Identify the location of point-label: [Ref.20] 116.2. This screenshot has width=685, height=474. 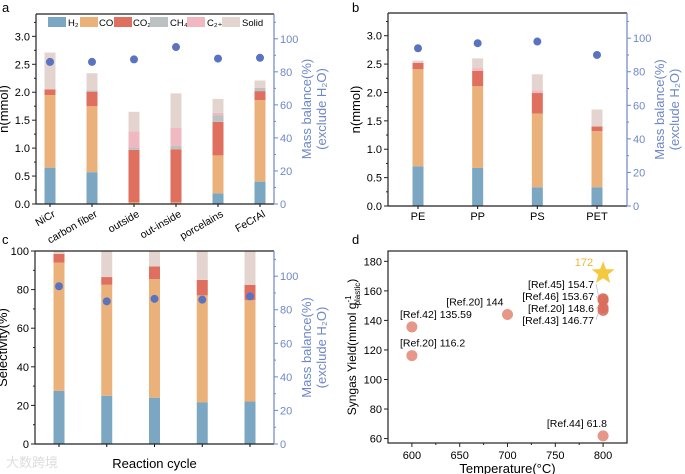
(432, 344).